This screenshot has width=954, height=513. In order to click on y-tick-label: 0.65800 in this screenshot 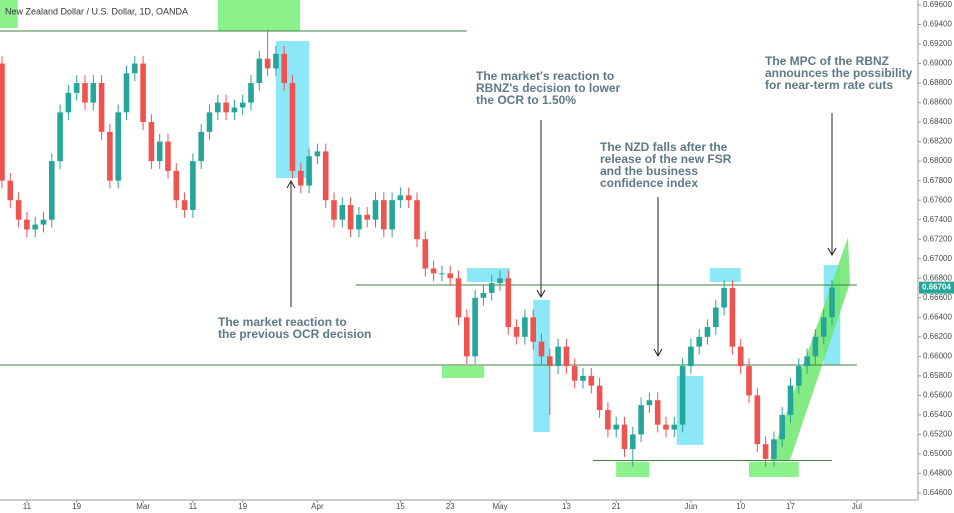, I will do `click(937, 375)`.